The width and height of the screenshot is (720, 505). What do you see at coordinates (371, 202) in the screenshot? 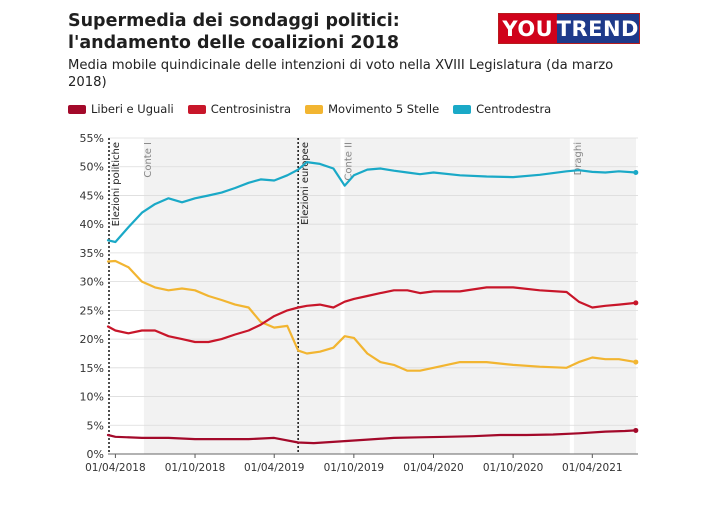
I see `series-line-centrodestra` at bounding box center [371, 202].